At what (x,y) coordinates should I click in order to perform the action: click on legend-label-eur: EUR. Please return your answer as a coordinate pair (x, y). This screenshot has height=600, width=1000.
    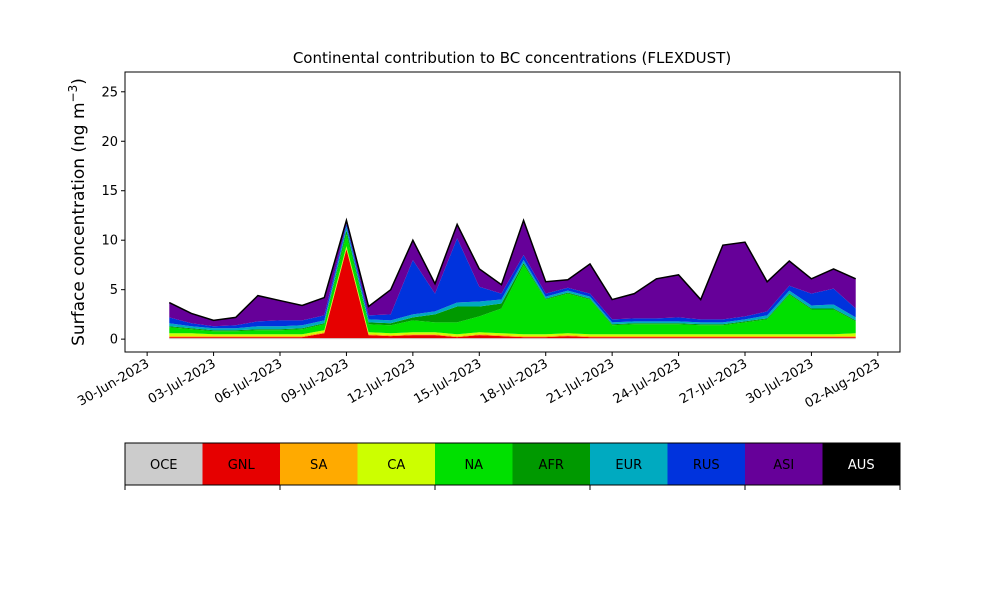
    Looking at the image, I should click on (628, 465).